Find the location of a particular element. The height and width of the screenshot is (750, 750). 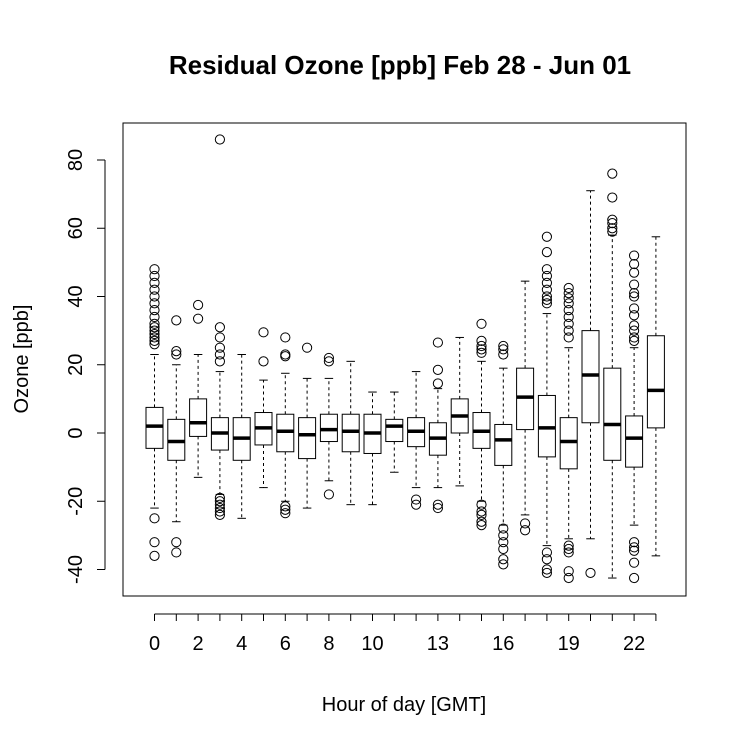

x-tick-label: 19 is located at coordinates (569, 644).